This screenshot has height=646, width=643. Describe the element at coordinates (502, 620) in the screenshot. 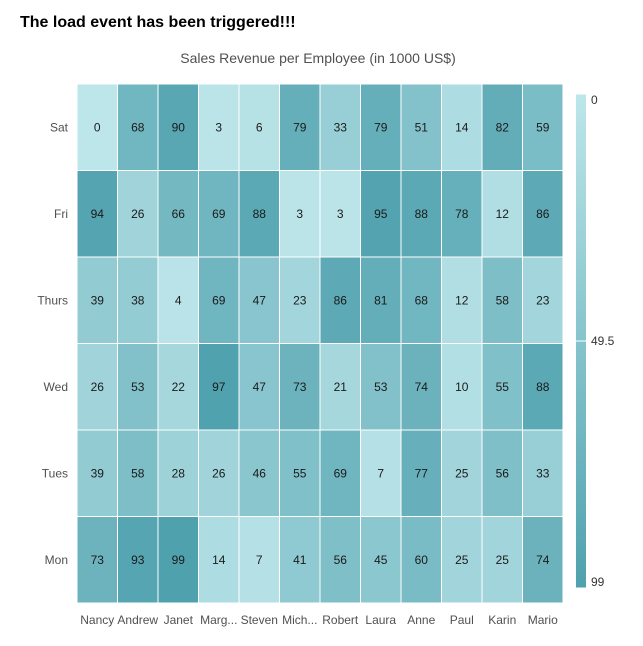

I see `x-tick-label: Karin` at that location.